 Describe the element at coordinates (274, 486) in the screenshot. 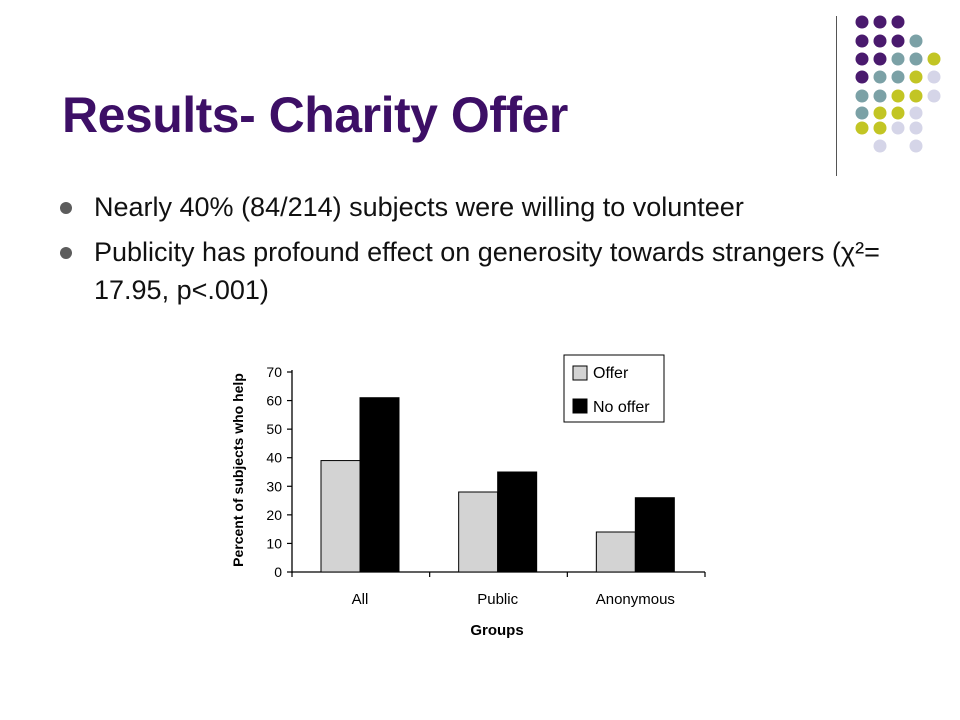

I see `y-tick-label: 30` at that location.